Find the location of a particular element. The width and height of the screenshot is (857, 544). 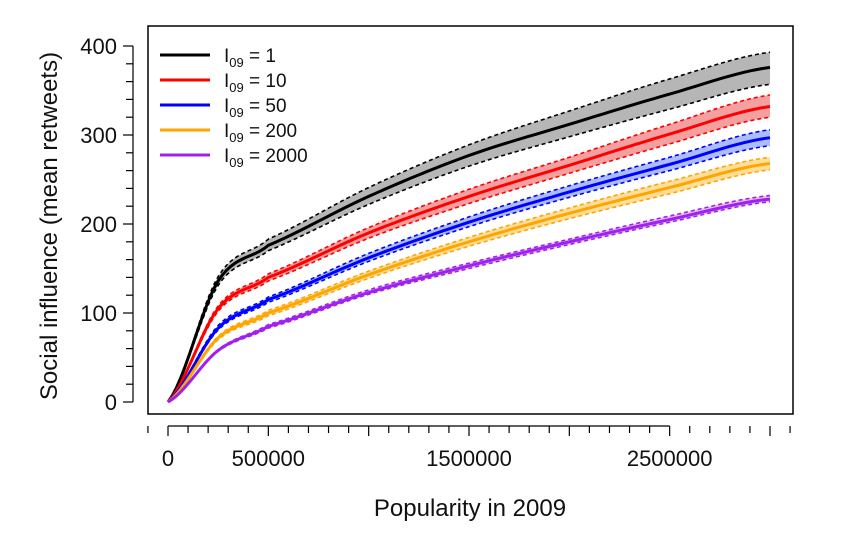

y-axis-title: Social influence (mean retweets) is located at coordinates (49, 226).